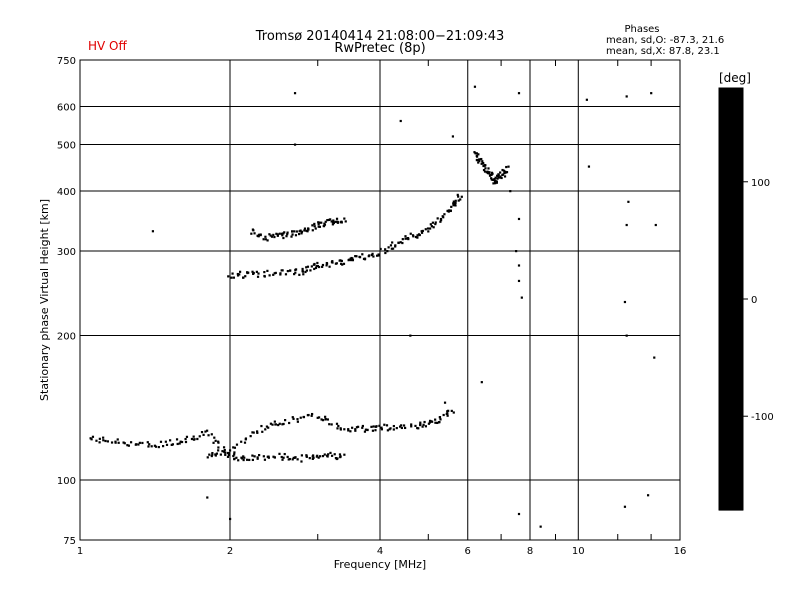  Describe the element at coordinates (66, 337) in the screenshot. I see `y-tick-label: 200` at that location.